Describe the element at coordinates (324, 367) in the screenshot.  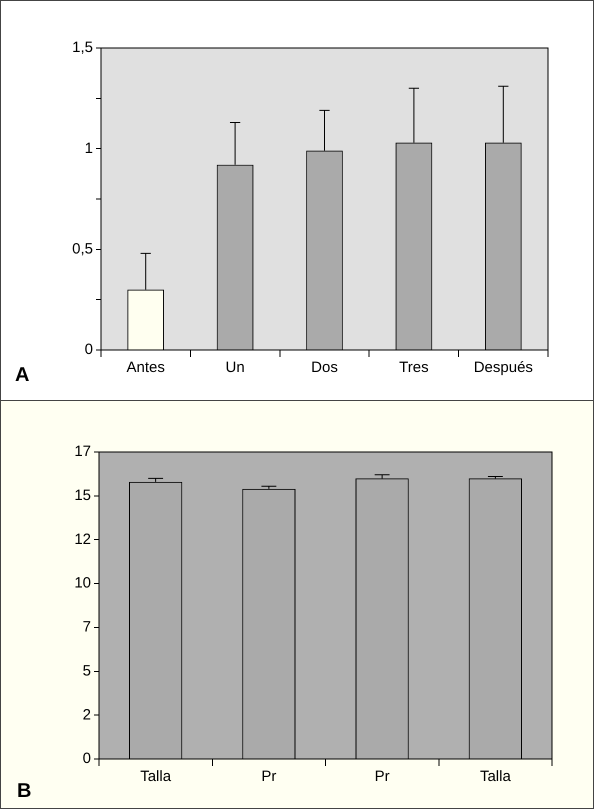
I see `x-tick-label: Dos` at that location.